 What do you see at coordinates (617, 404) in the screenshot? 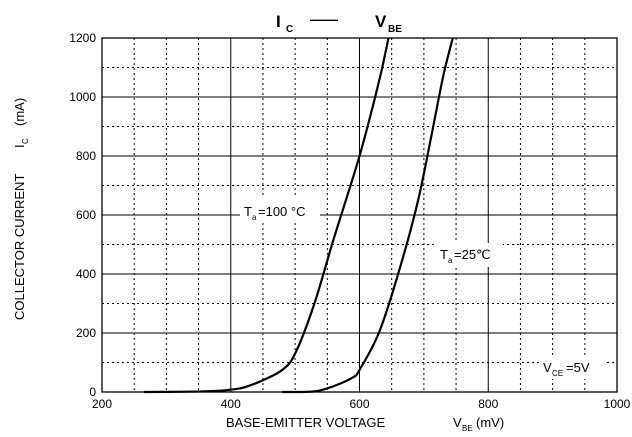
I see `x-tick-label: 1000` at bounding box center [617, 404].